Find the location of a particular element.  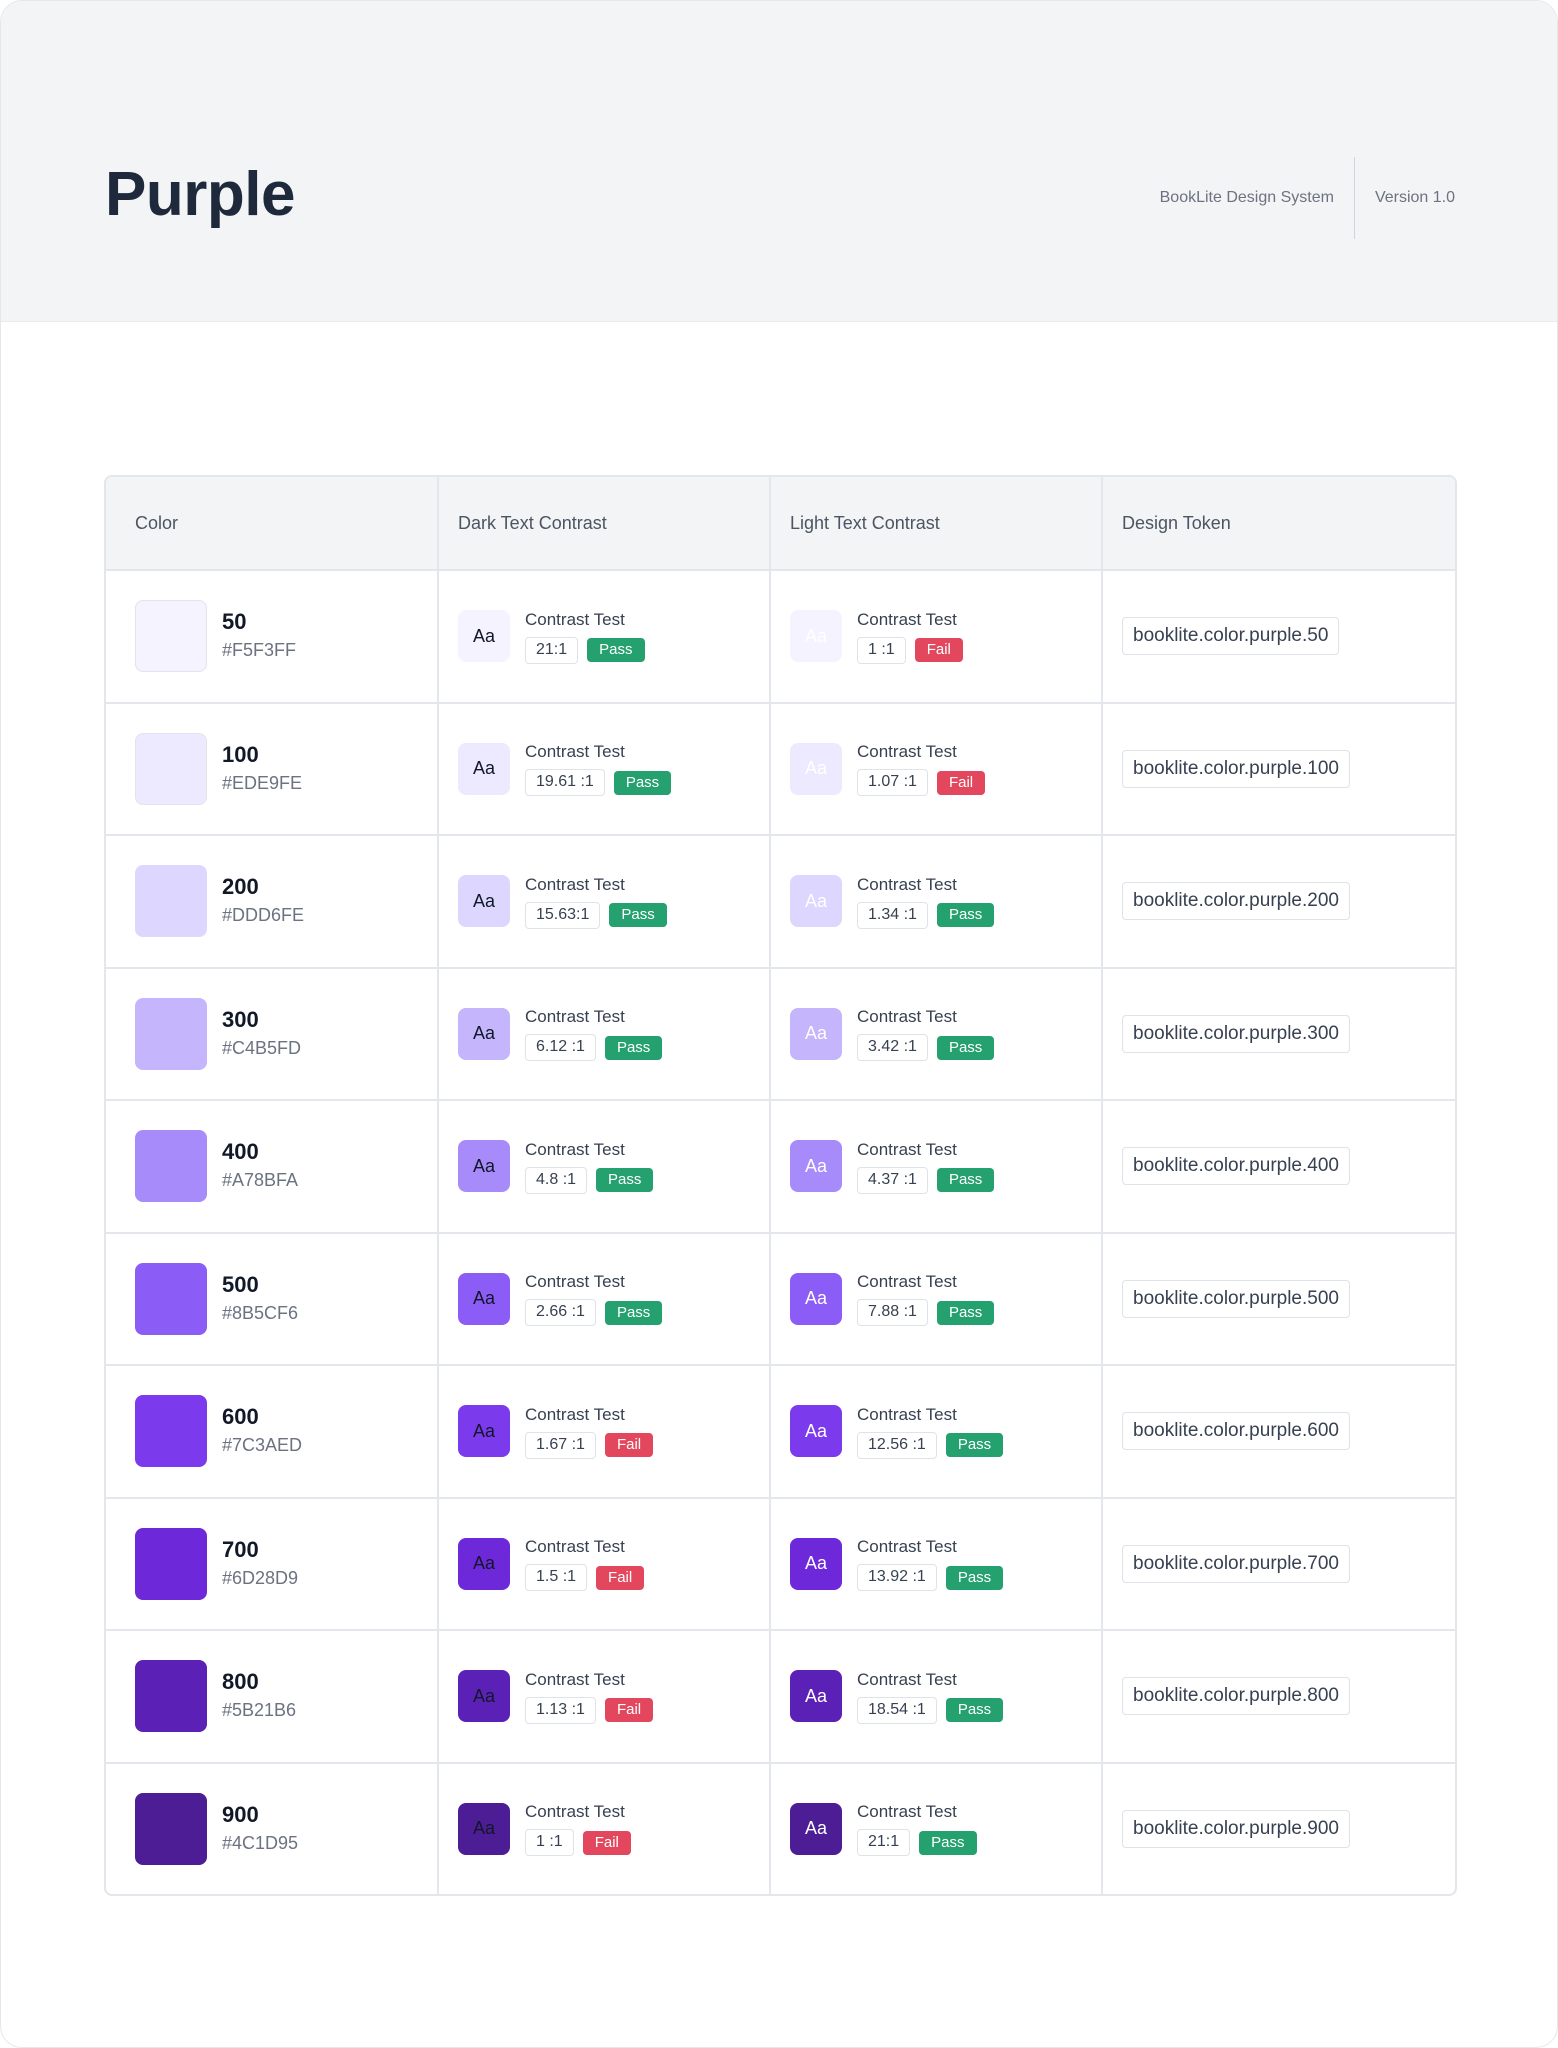

design-token: booklite.color.purple.100 is located at coordinates (1236, 768).